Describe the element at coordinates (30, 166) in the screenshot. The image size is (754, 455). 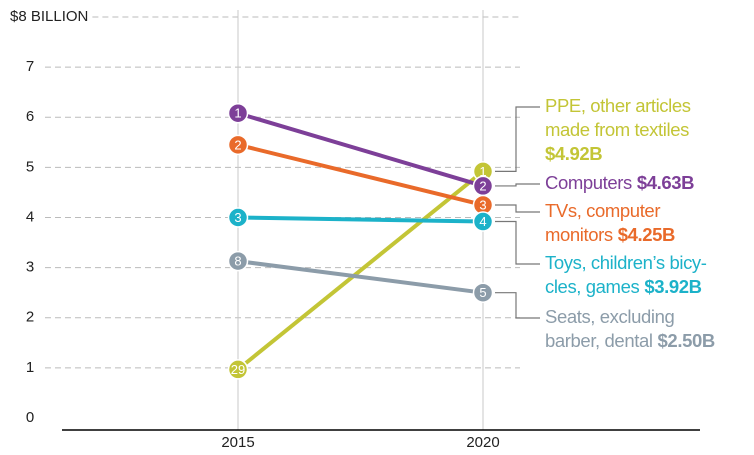
I see `y-tick-label: 5` at that location.